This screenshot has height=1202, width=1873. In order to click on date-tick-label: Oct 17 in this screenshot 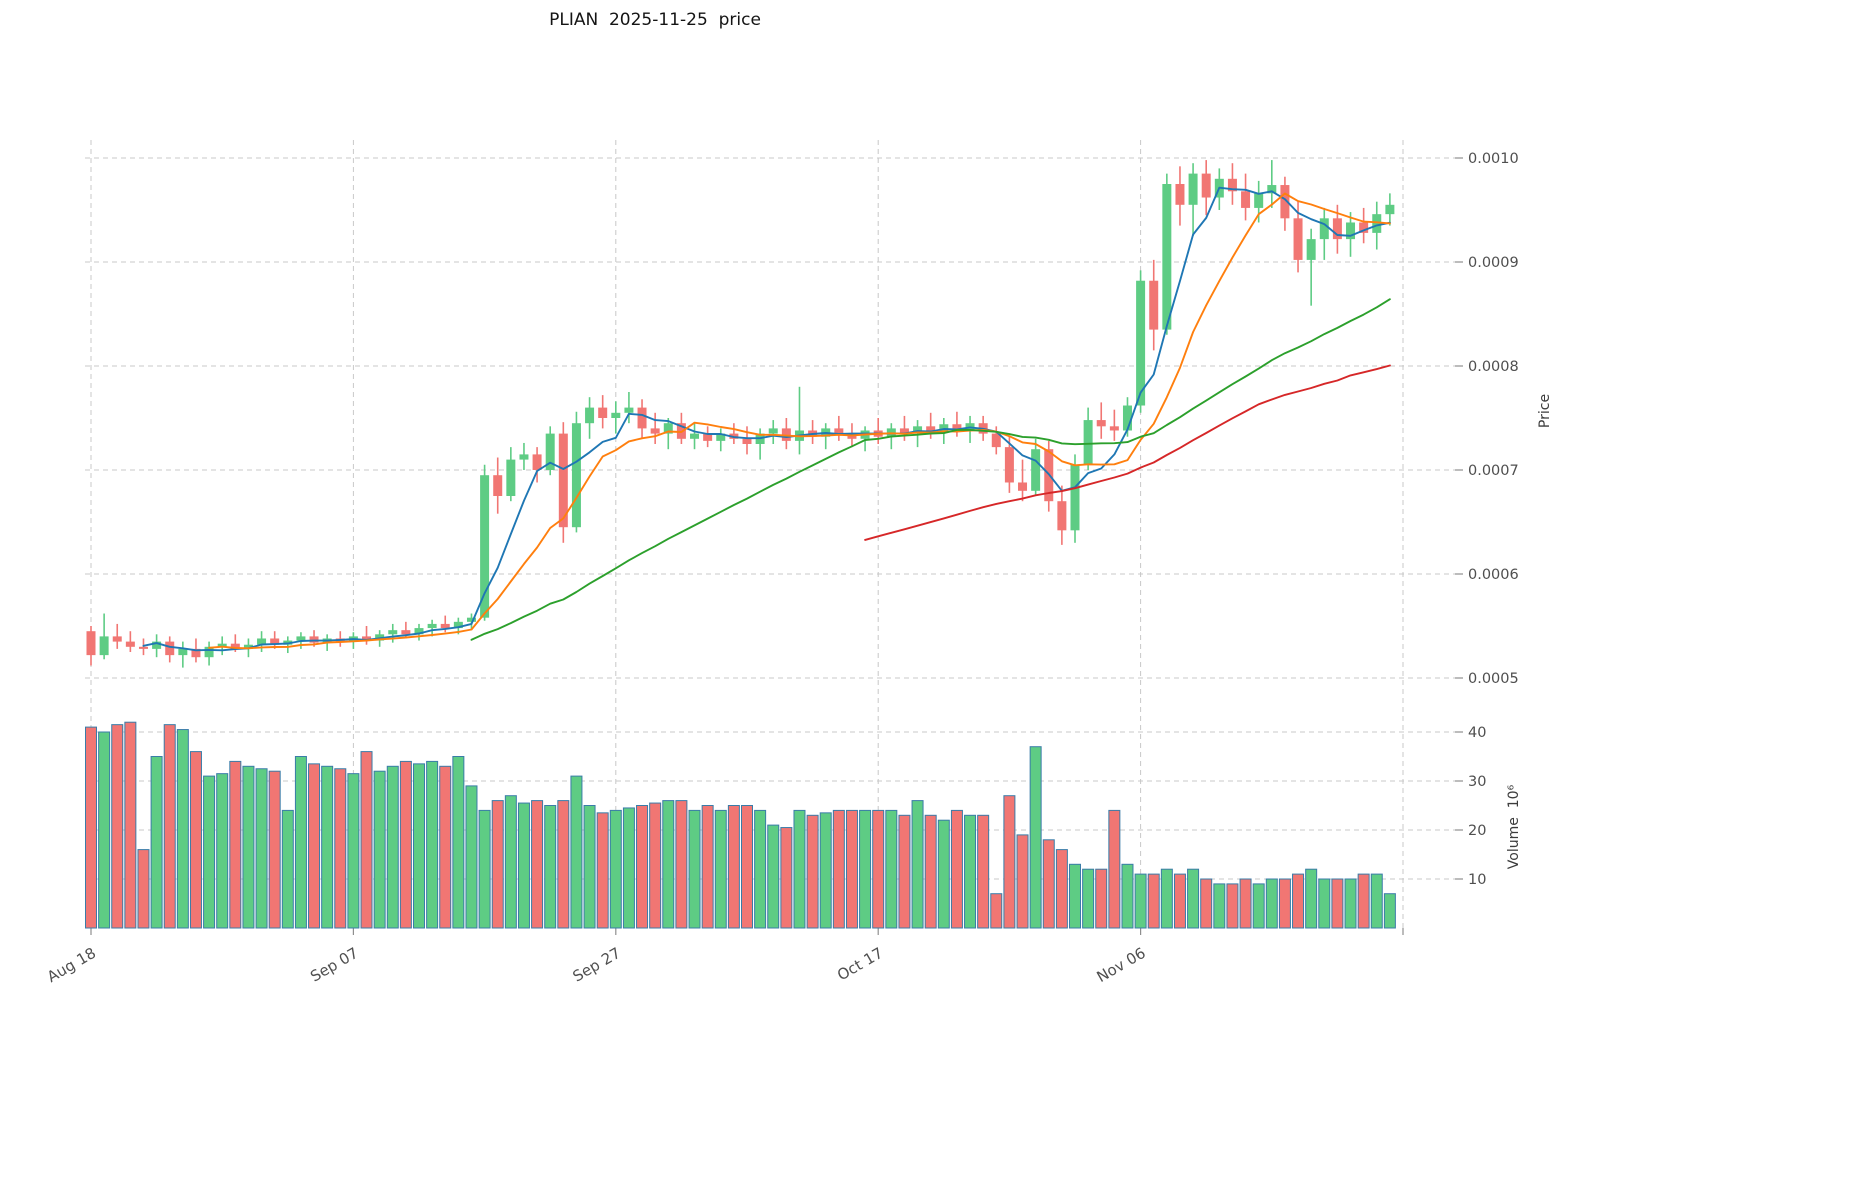, I will do `click(860, 964)`.